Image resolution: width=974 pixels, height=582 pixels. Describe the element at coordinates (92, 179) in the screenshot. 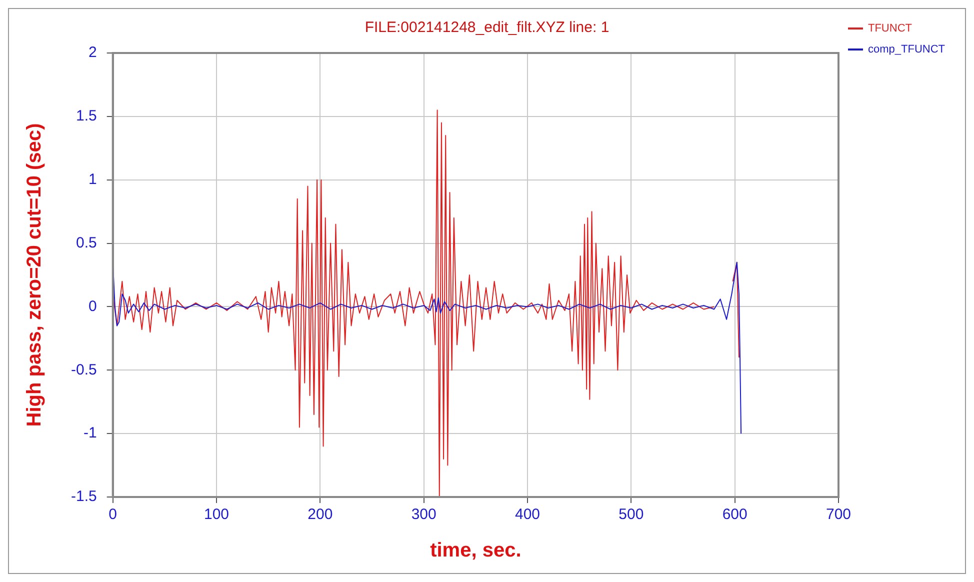

I see `y-tick-label: 1` at that location.